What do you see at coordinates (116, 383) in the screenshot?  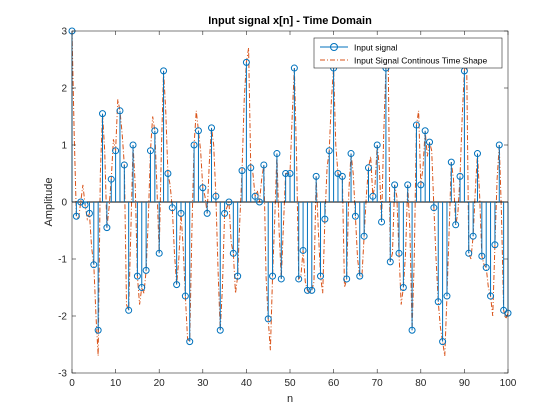 I see `x-tick-label: 10` at bounding box center [116, 383].